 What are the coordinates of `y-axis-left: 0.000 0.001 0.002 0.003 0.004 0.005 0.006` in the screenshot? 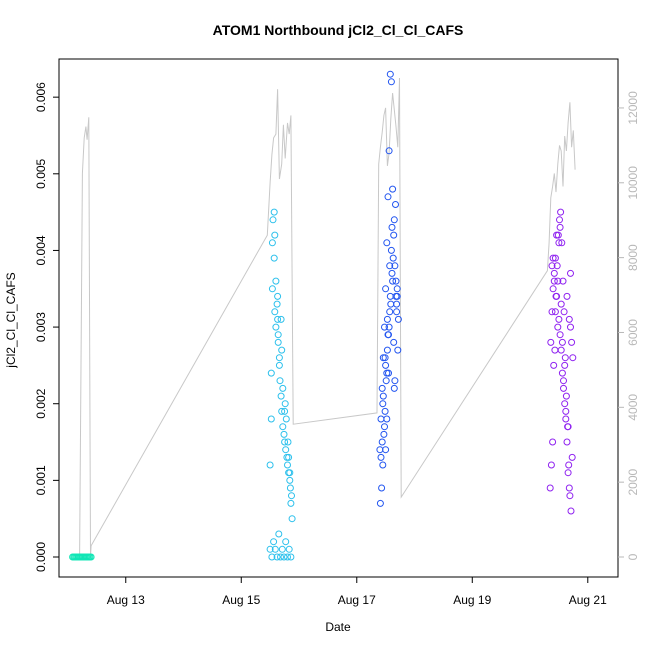 It's located at (46, 327).